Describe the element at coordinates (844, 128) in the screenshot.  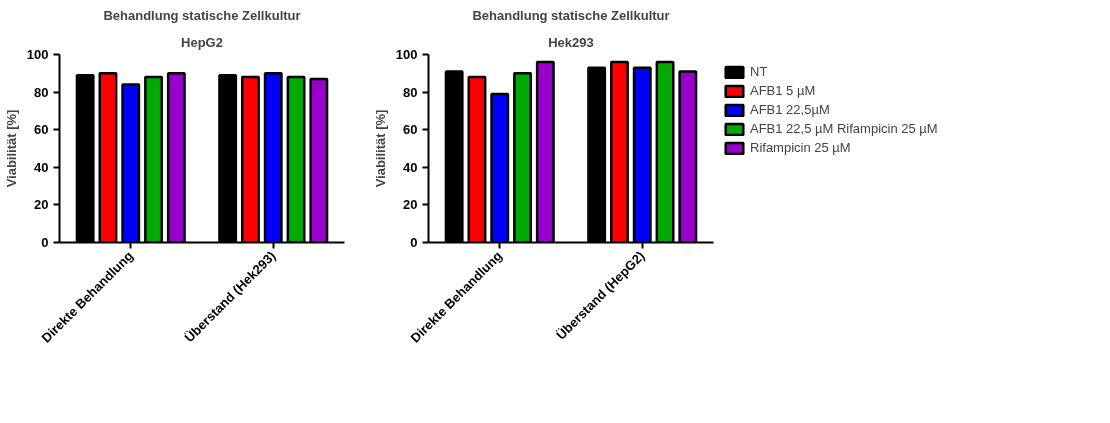
I see `legend-label: AFB1 22,5 µM Rifampicin 25 µM` at that location.